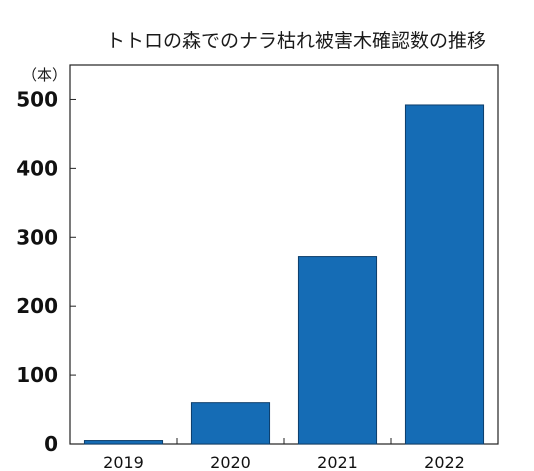 The height and width of the screenshot is (471, 534). What do you see at coordinates (37, 99) in the screenshot?
I see `y-tick-label: 500` at bounding box center [37, 99].